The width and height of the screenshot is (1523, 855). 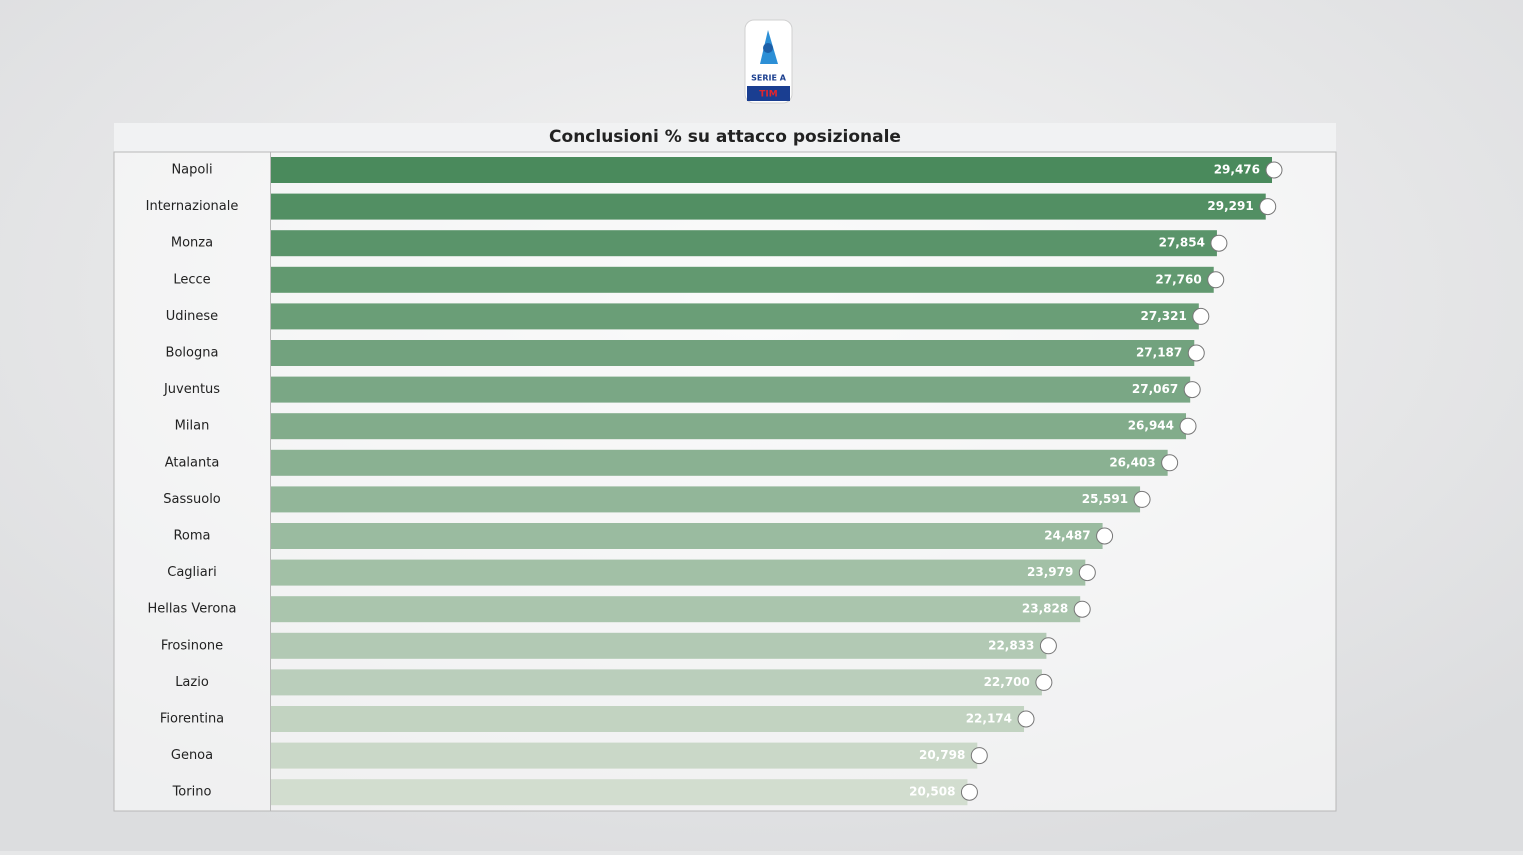 I want to click on value-label: 20,508, so click(x=932, y=792).